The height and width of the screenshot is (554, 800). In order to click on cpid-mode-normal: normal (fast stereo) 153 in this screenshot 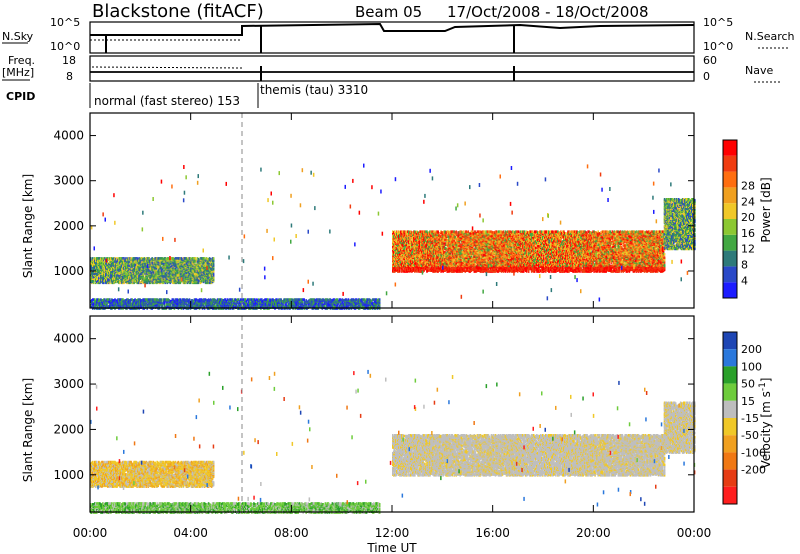, I will do `click(167, 101)`.